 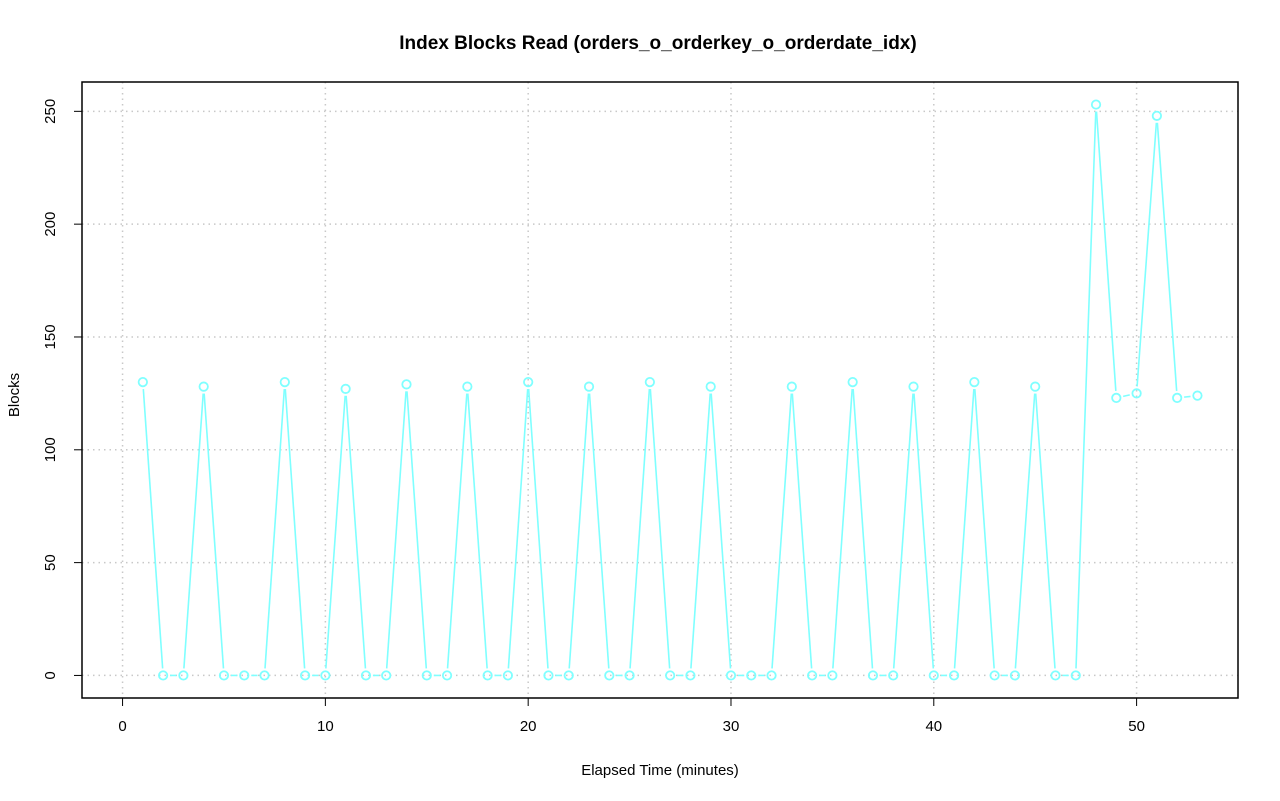 I want to click on x-axis-label: Elapsed Time (minutes), so click(x=660, y=770).